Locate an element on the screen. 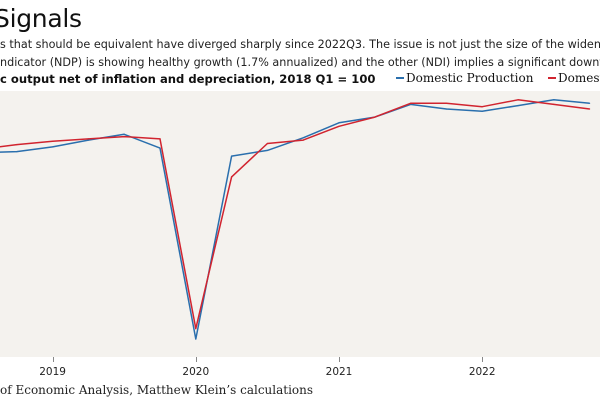 This screenshot has height=400, width=600. legend-entry-domestic-production: Domestic Production is located at coordinates (464, 78).